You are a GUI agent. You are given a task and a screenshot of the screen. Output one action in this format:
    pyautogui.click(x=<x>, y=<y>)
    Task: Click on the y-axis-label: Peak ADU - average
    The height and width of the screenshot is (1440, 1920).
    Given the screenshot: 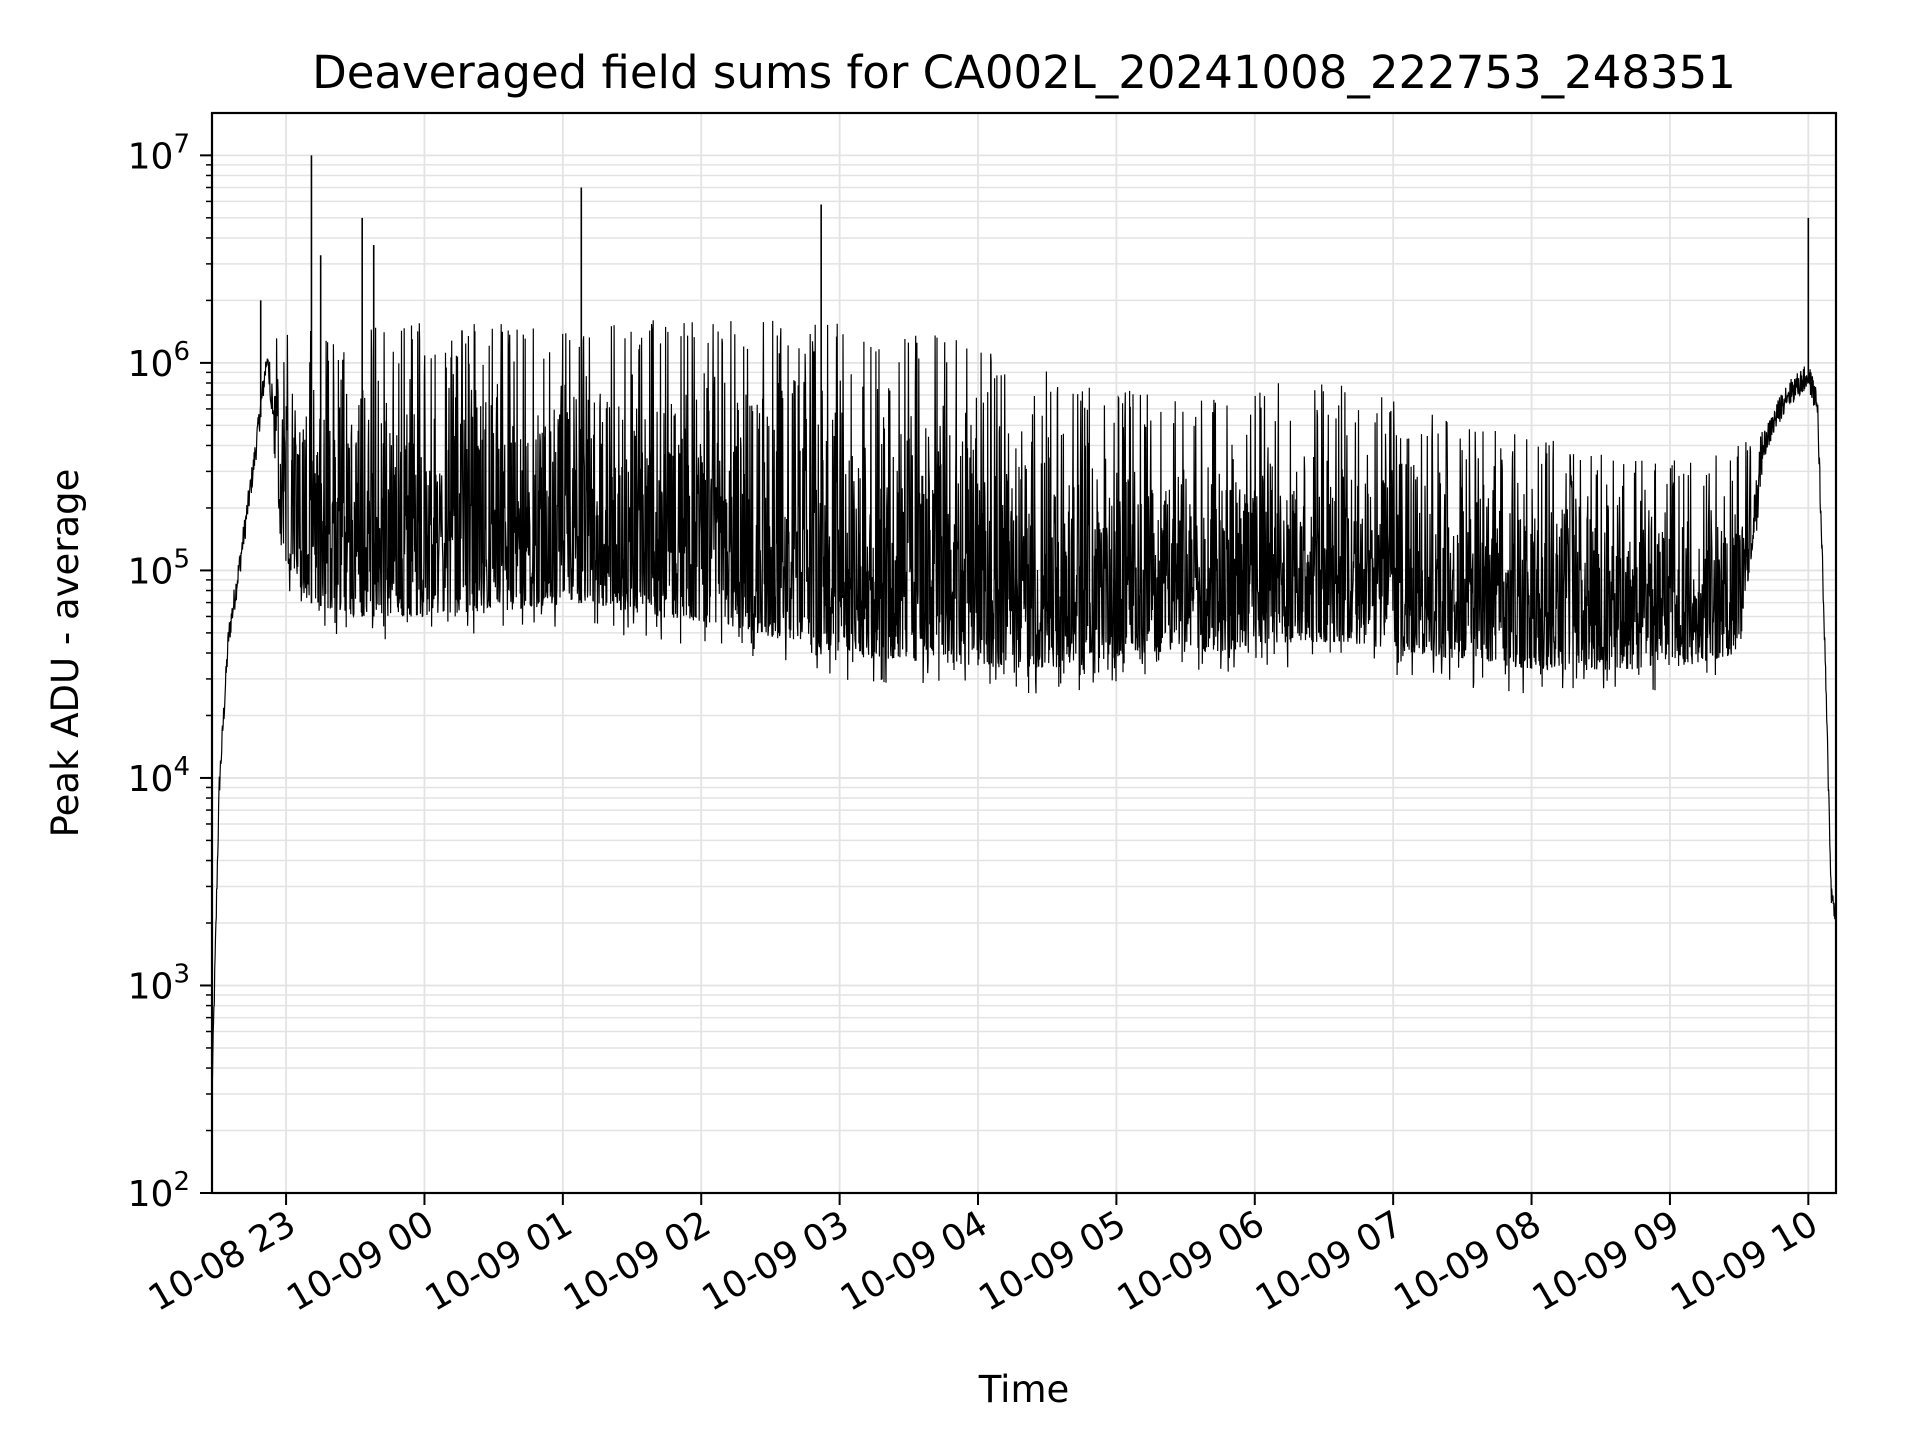 What is the action you would take?
    pyautogui.click(x=65, y=653)
    